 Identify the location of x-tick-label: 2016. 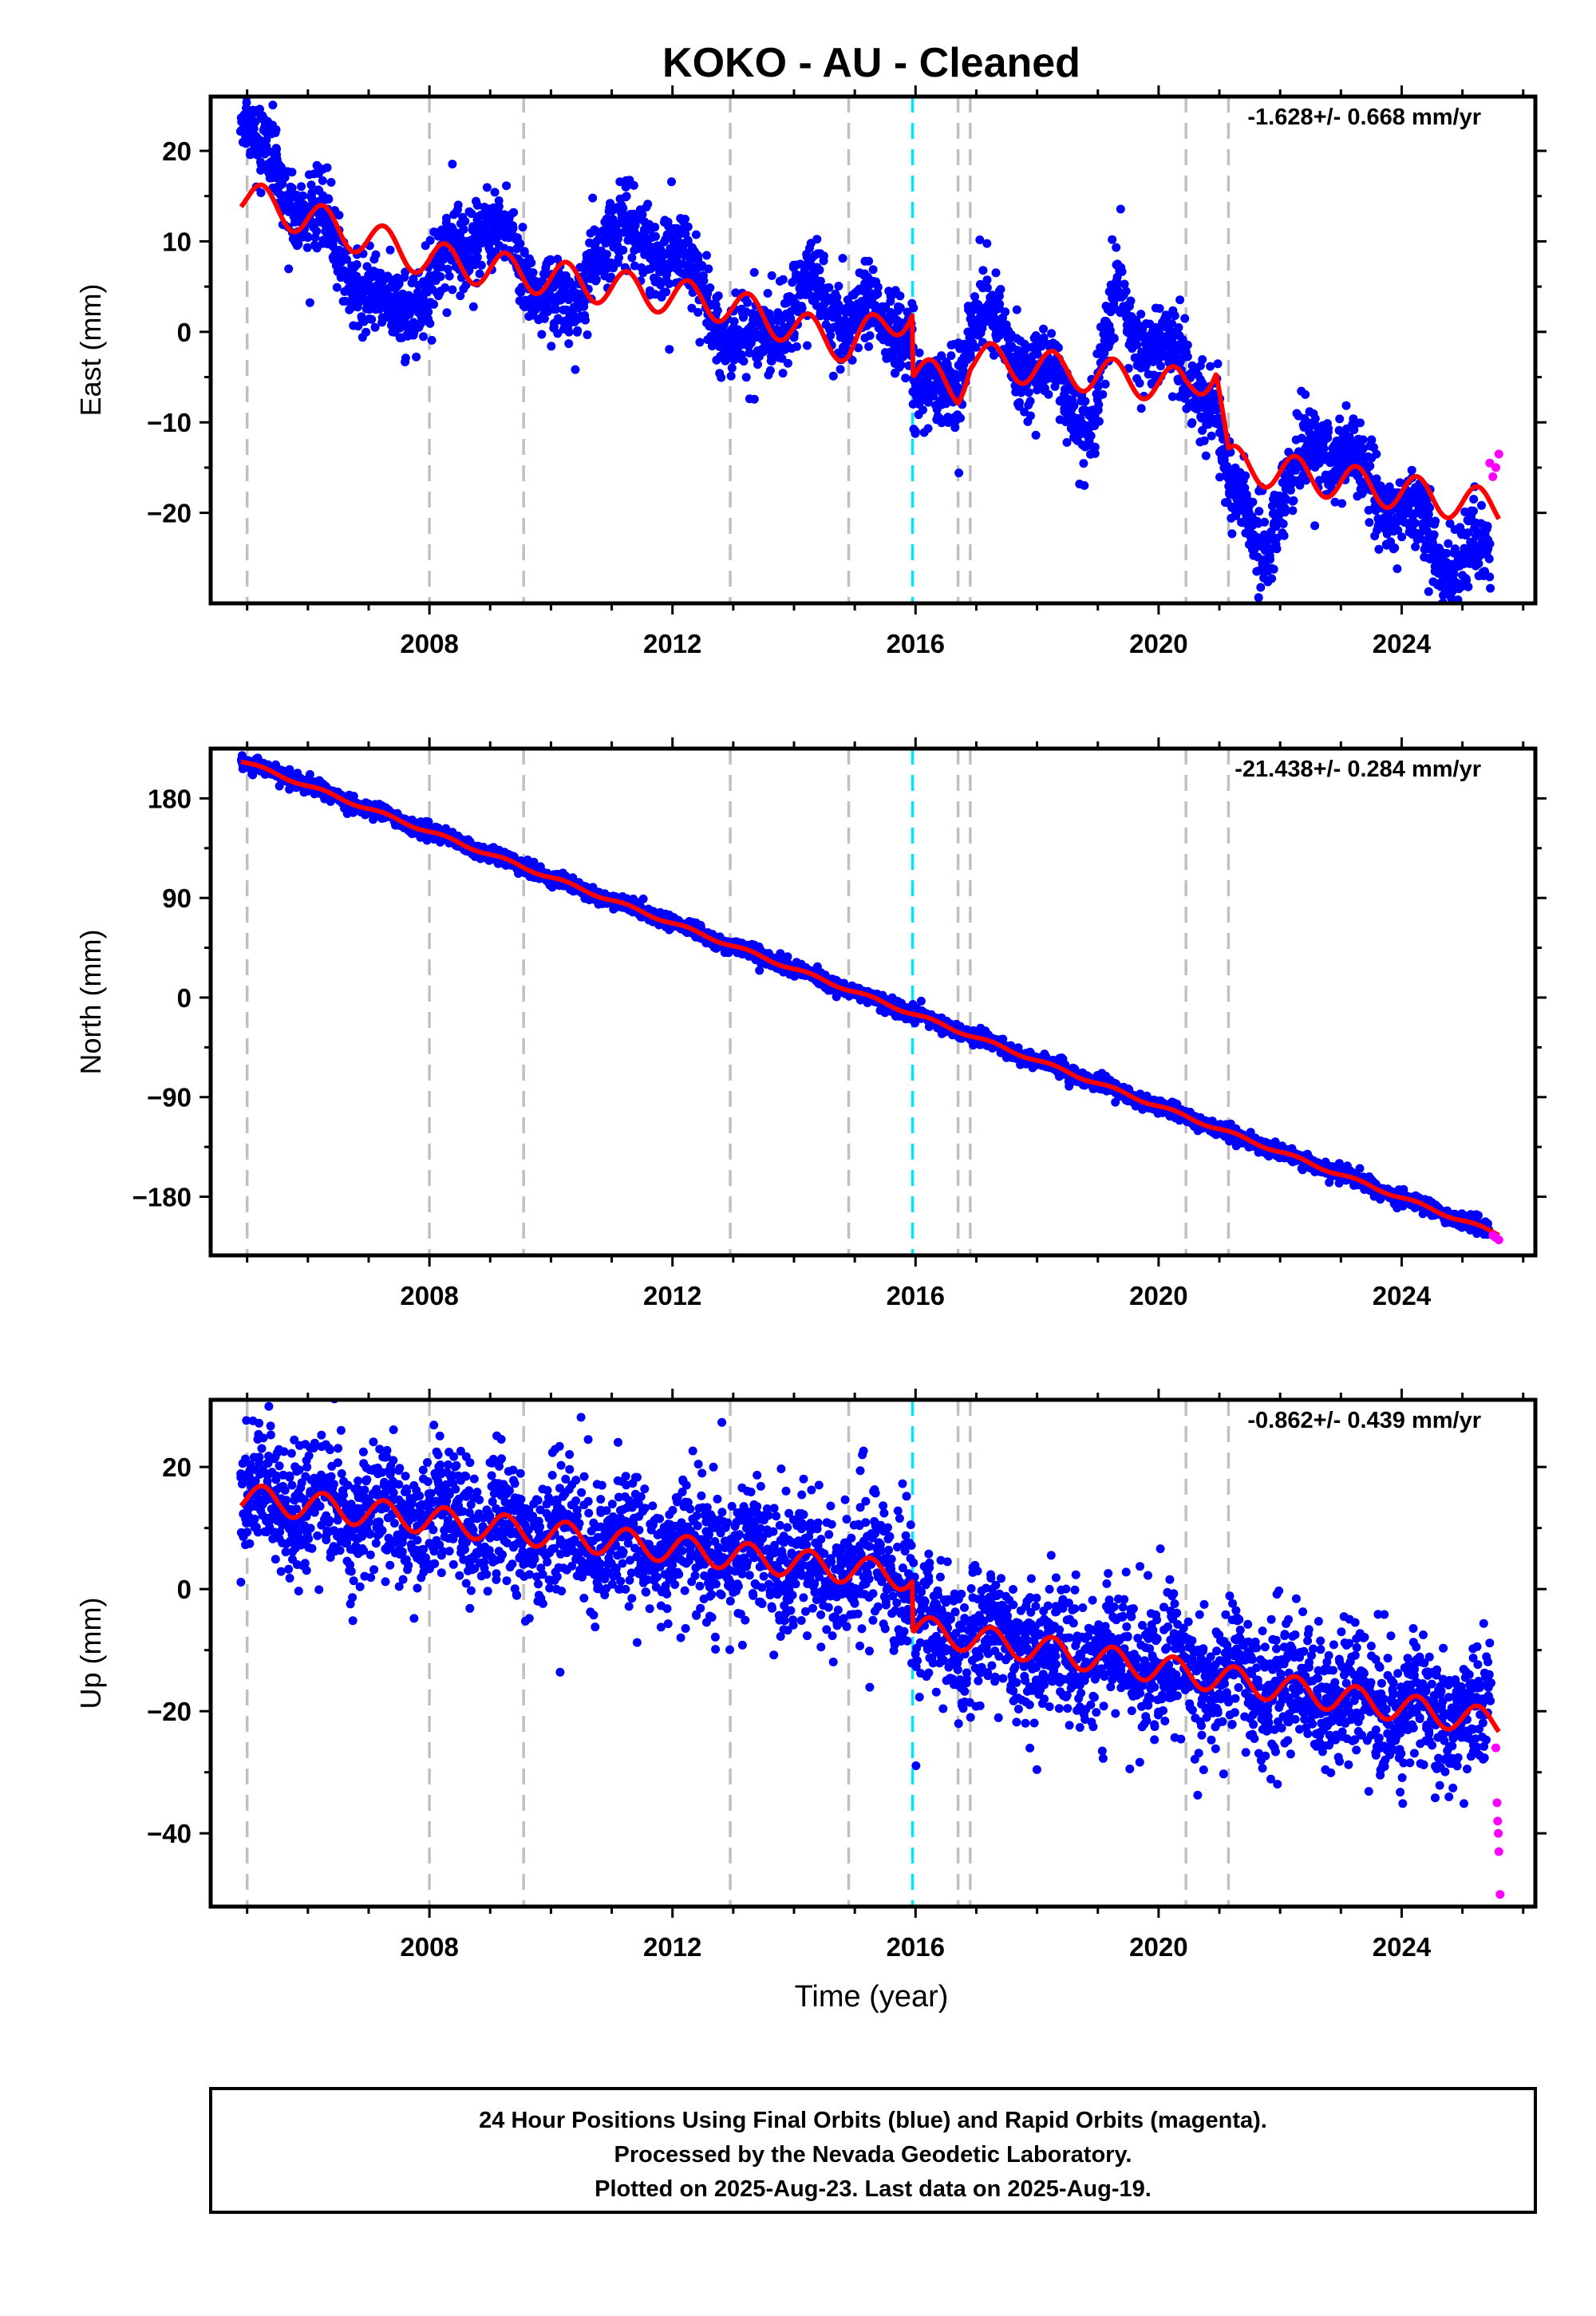
(916, 643).